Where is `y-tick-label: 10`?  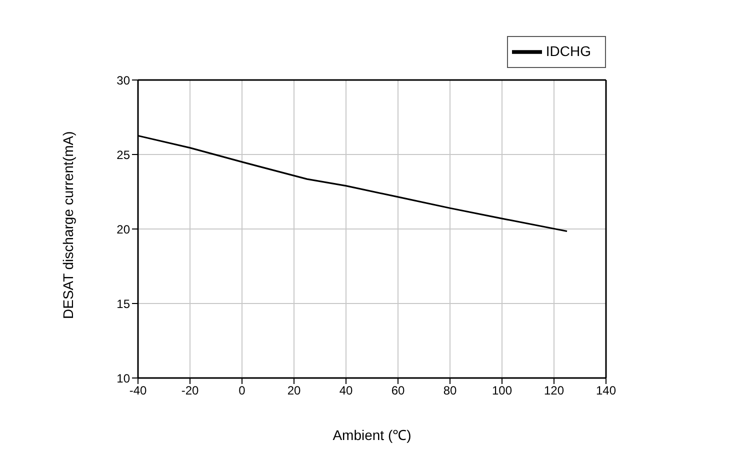 y-tick-label: 10 is located at coordinates (123, 378).